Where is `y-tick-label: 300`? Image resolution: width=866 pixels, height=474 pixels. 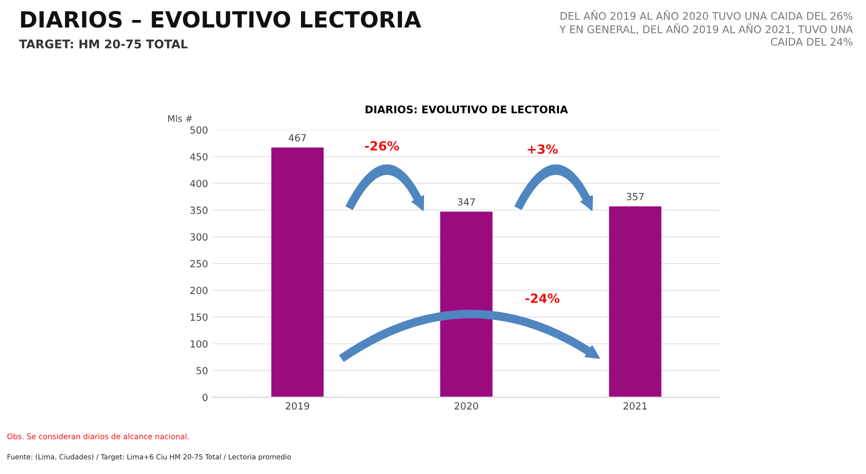
y-tick-label: 300 is located at coordinates (199, 237).